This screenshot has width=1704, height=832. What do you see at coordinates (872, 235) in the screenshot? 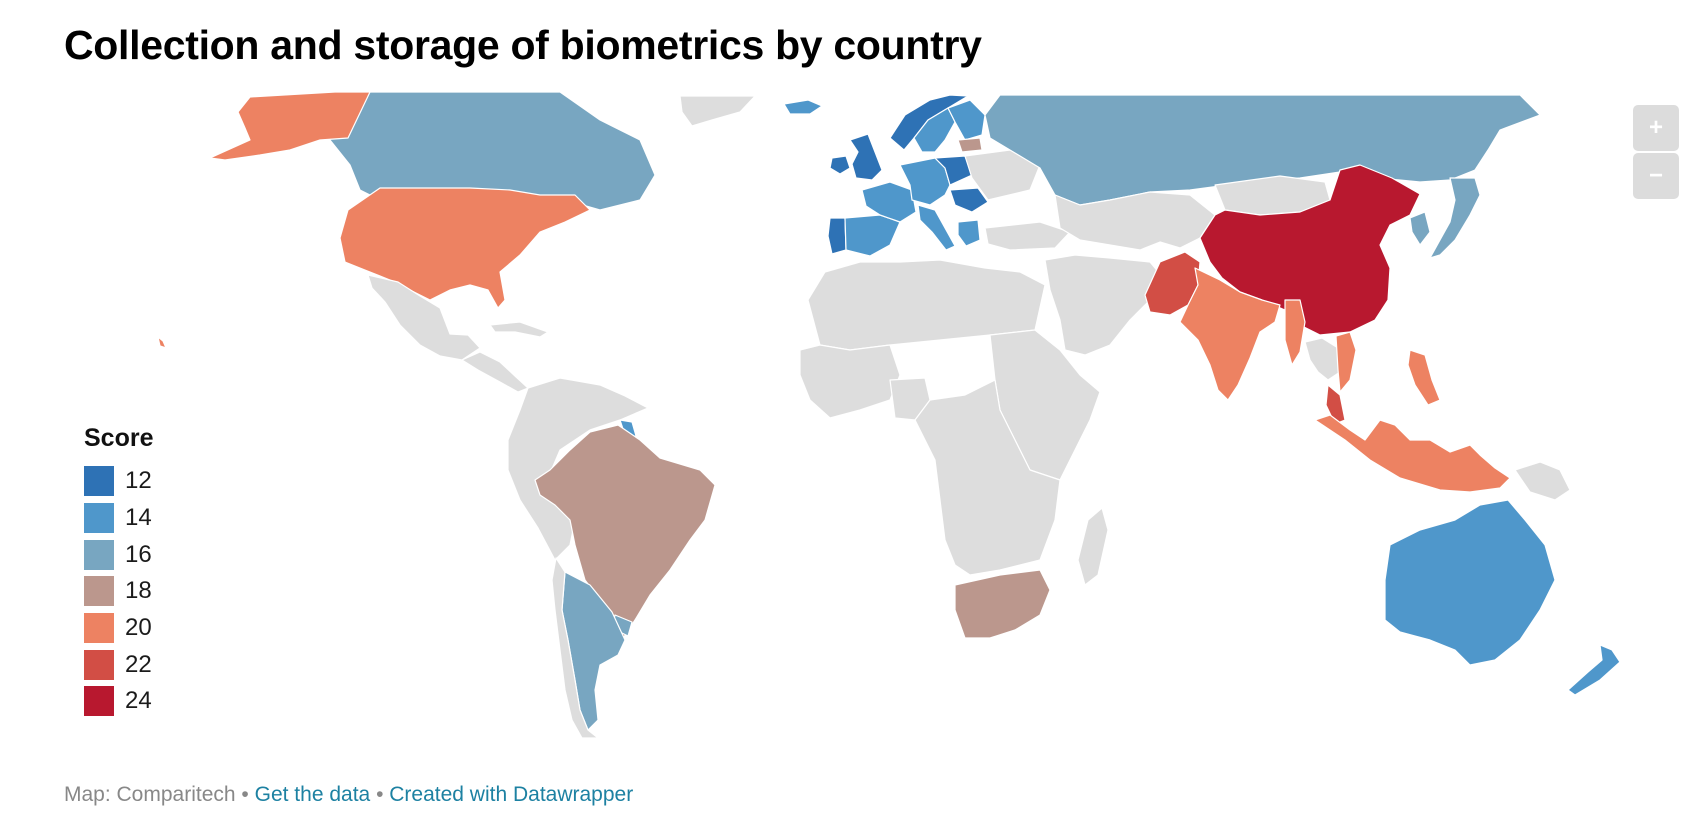
I see `region-spain` at bounding box center [872, 235].